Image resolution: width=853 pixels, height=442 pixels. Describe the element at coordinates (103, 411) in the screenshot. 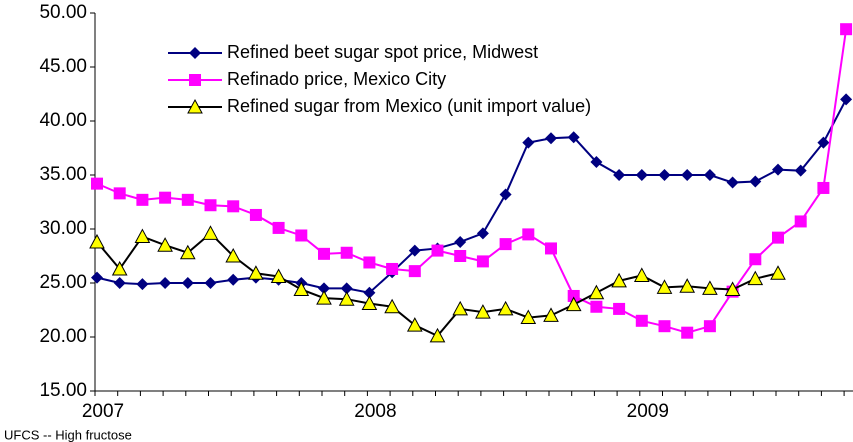

I see `x-tick-label: 2007` at that location.